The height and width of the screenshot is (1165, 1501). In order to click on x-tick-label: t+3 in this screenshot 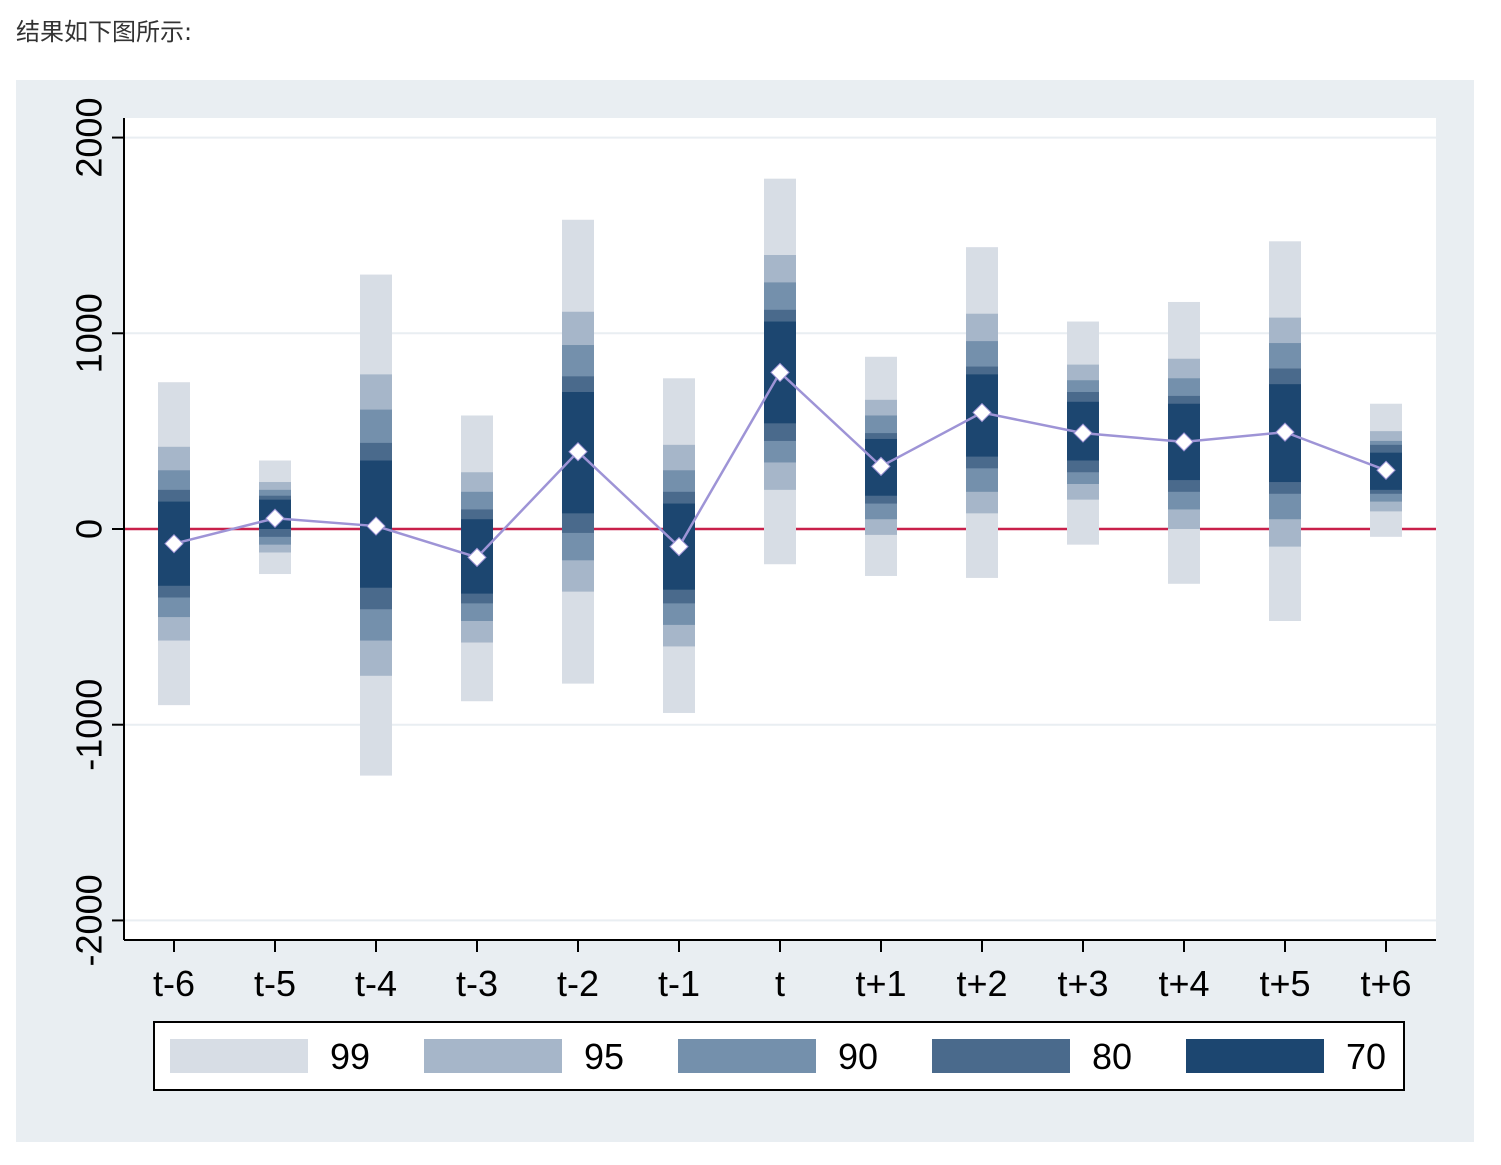, I will do `click(1082, 983)`.